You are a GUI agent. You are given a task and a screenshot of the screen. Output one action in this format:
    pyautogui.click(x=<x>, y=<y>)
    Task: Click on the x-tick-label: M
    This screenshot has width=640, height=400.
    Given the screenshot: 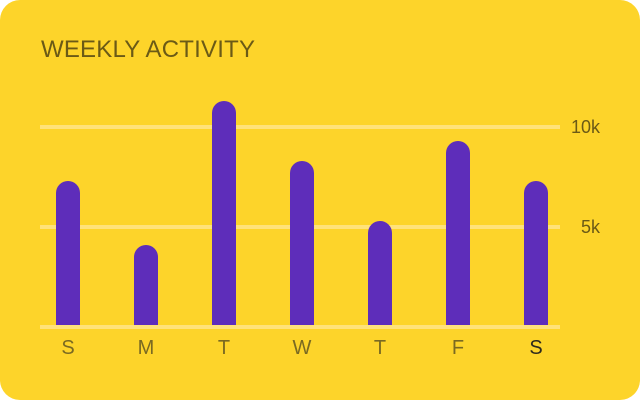 What is the action you would take?
    pyautogui.click(x=146, y=348)
    